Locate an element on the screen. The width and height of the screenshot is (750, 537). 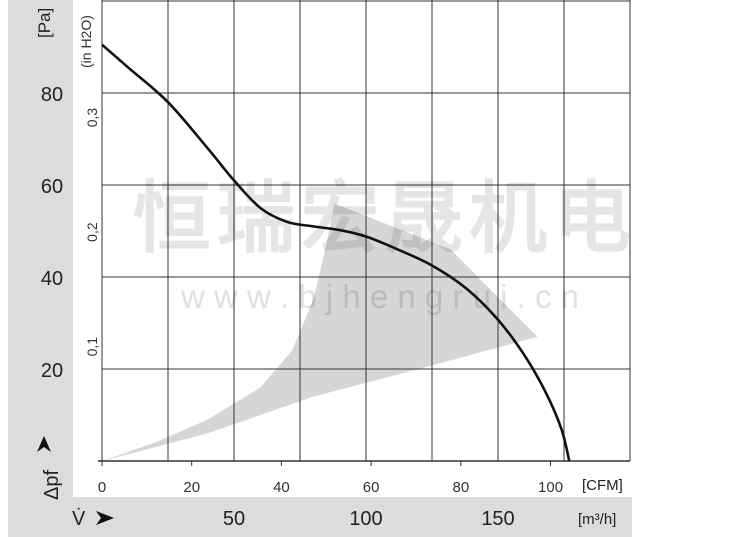
y-tick-label-inh2o: 0,1 is located at coordinates (92, 347).